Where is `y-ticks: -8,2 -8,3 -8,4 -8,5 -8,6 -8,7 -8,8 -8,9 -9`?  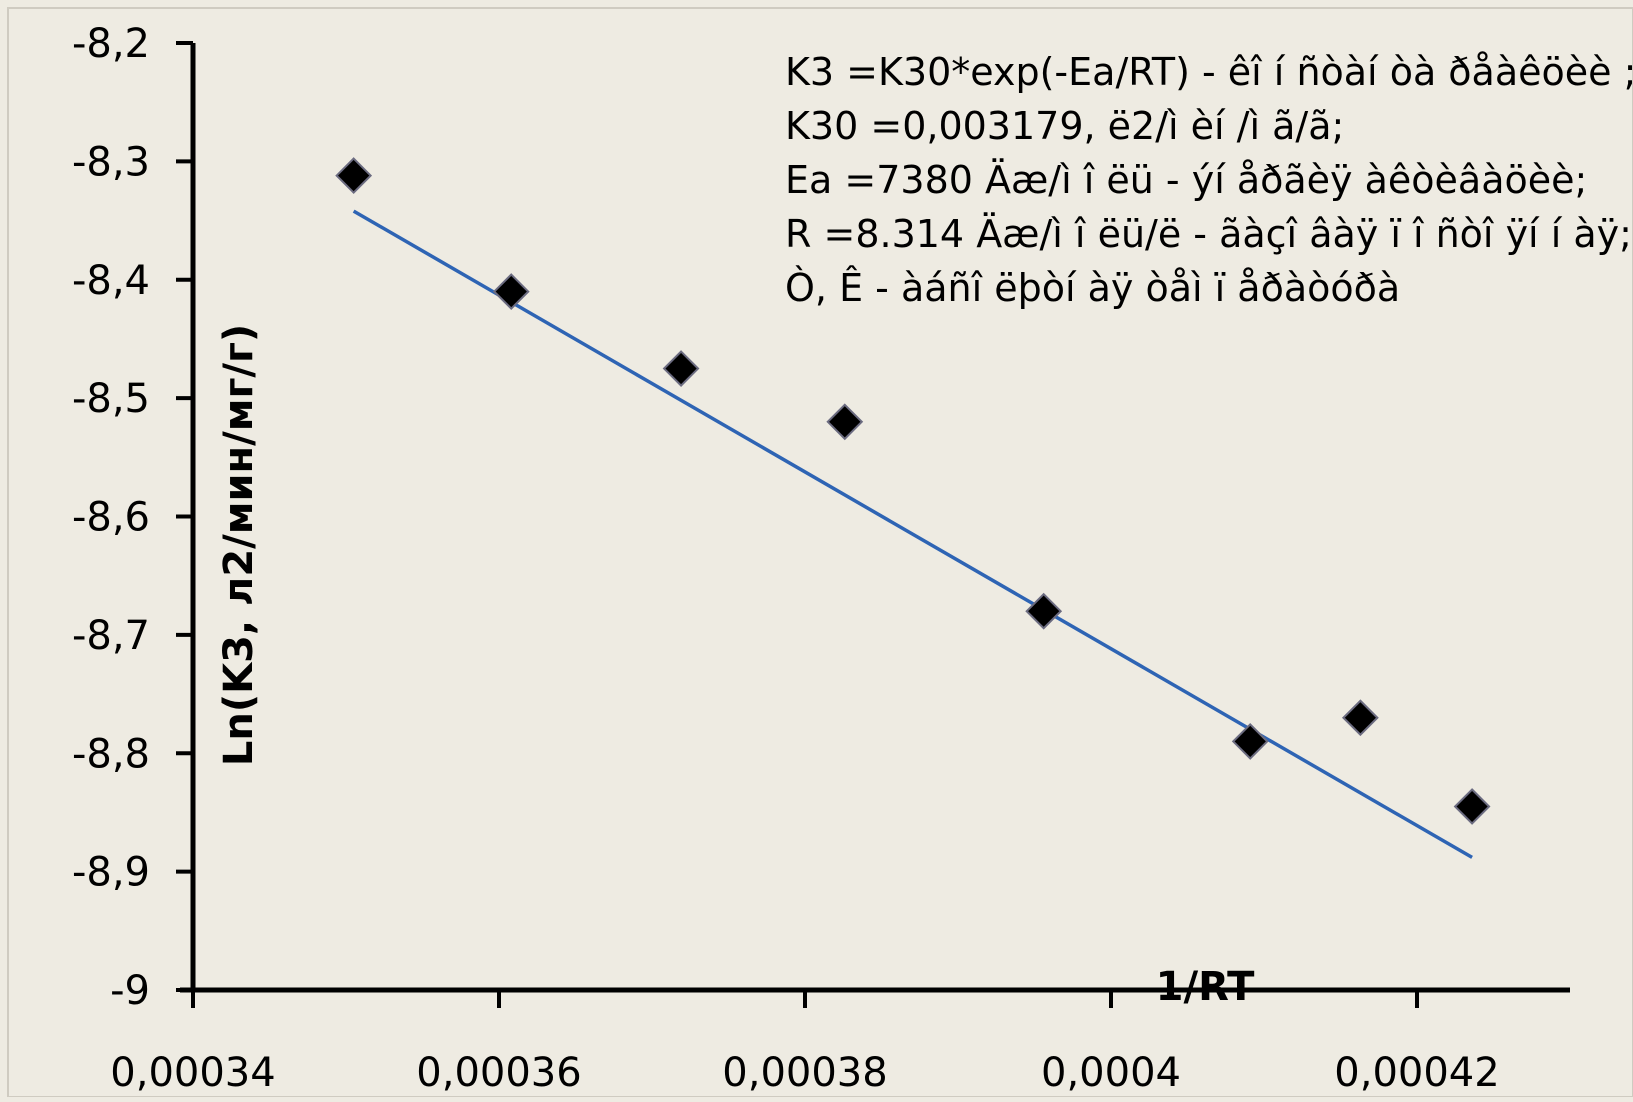 y-ticks: -8,2 -8,3 -8,4 -8,5 -8,6 -8,7 -8,8 -8,9 -9 is located at coordinates (132, 517).